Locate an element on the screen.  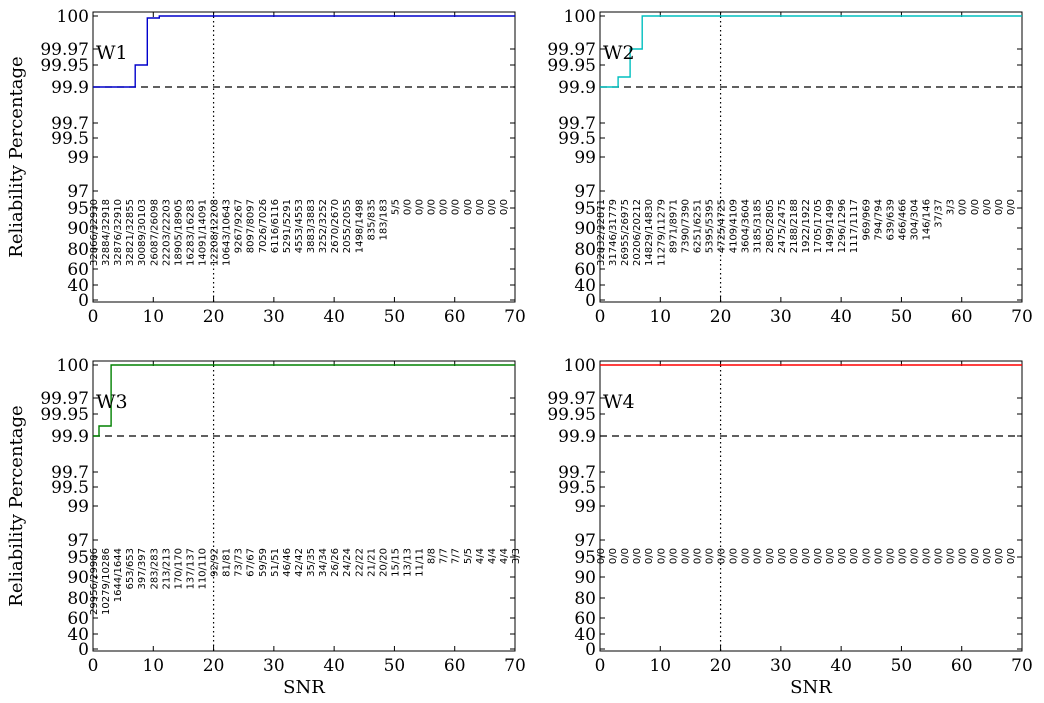
count-label: 24/24 is located at coordinates (347, 562).